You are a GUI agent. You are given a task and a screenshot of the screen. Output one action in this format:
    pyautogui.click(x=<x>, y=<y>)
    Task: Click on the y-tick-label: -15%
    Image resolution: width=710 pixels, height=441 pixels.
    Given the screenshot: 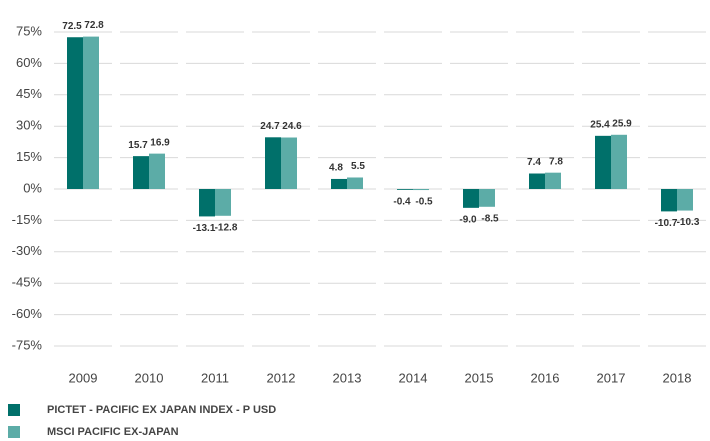 What is the action you would take?
    pyautogui.click(x=27, y=219)
    